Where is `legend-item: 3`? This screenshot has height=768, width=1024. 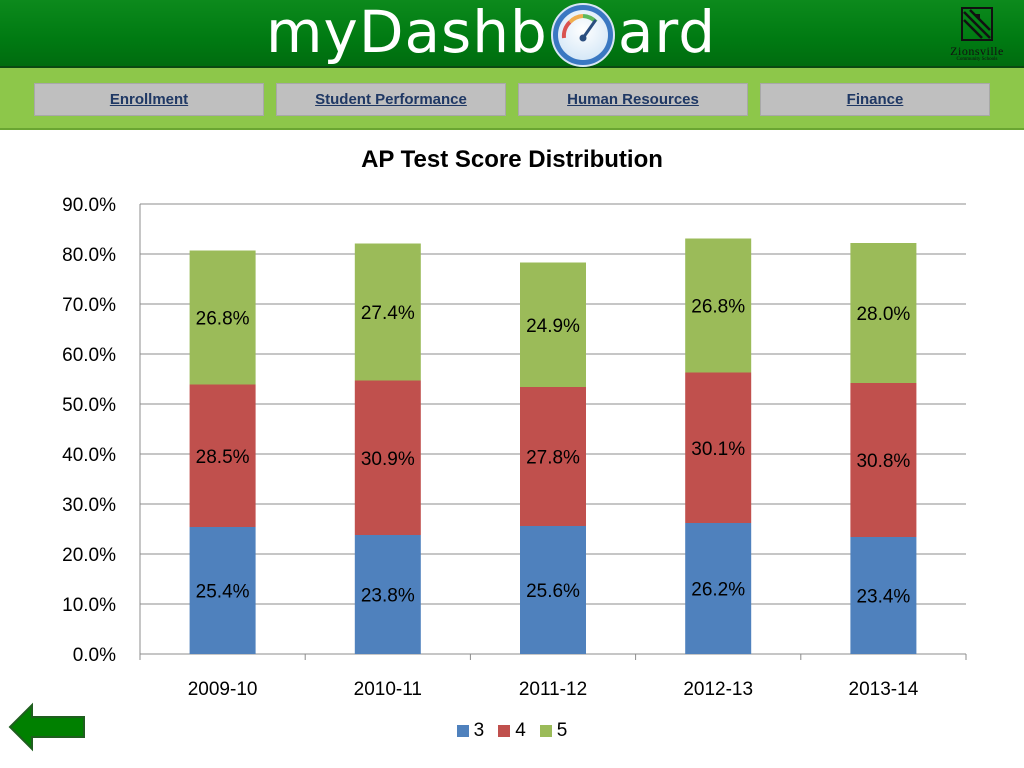
legend-item: 3 is located at coordinates (470, 731).